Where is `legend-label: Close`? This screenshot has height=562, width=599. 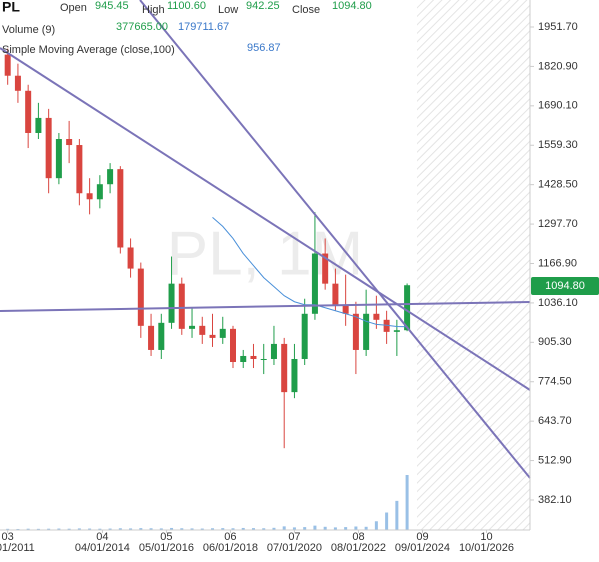 legend-label: Close is located at coordinates (306, 10).